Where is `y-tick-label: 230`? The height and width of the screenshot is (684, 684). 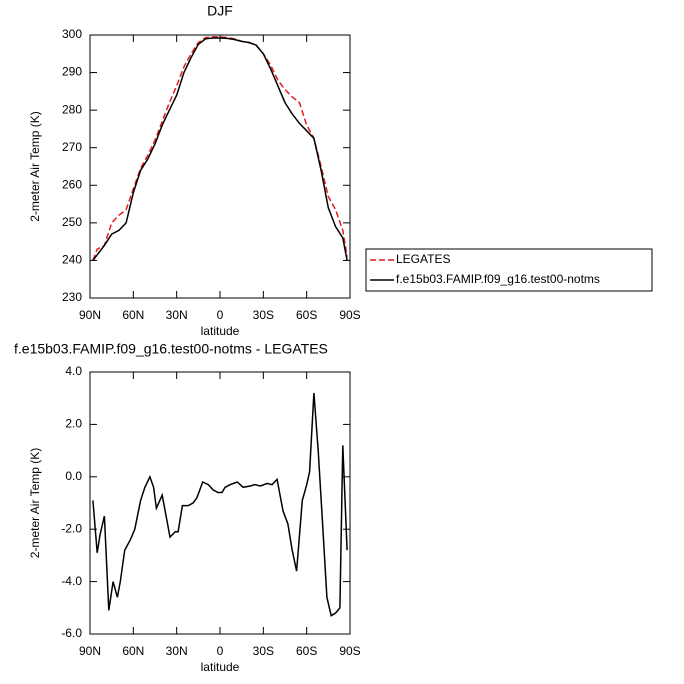
y-tick-label: 230 is located at coordinates (72, 297).